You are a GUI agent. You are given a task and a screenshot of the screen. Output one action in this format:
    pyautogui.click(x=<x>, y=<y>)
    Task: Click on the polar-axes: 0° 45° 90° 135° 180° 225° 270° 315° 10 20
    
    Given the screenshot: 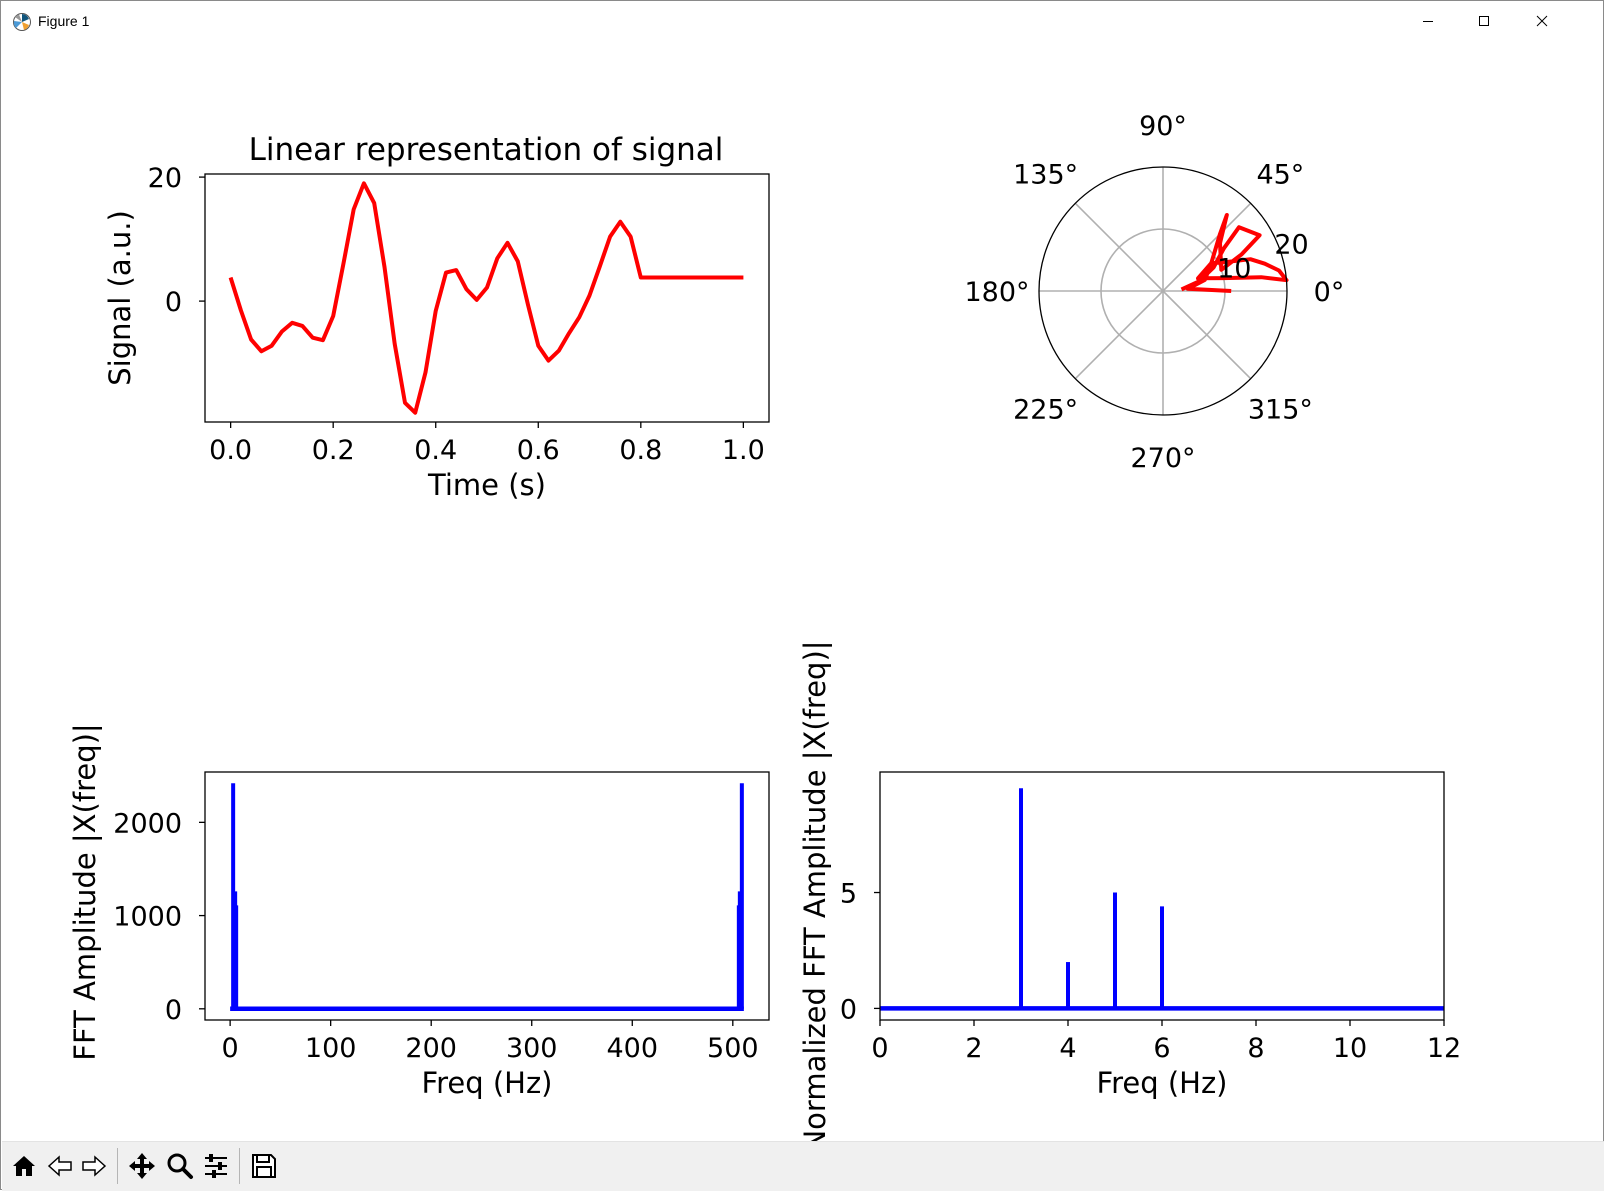 What is the action you would take?
    pyautogui.click(x=1154, y=292)
    